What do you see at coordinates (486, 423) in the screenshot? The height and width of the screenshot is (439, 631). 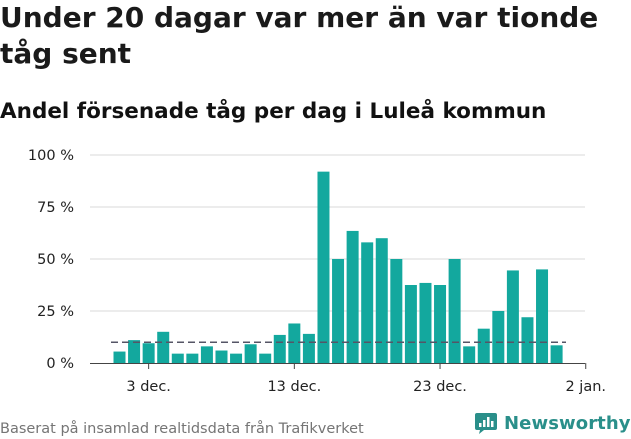 I see `newsworthy-logo-icon` at bounding box center [486, 423].